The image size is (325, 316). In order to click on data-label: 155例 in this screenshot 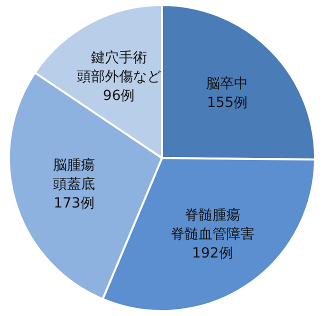, I will do `click(227, 102)`.